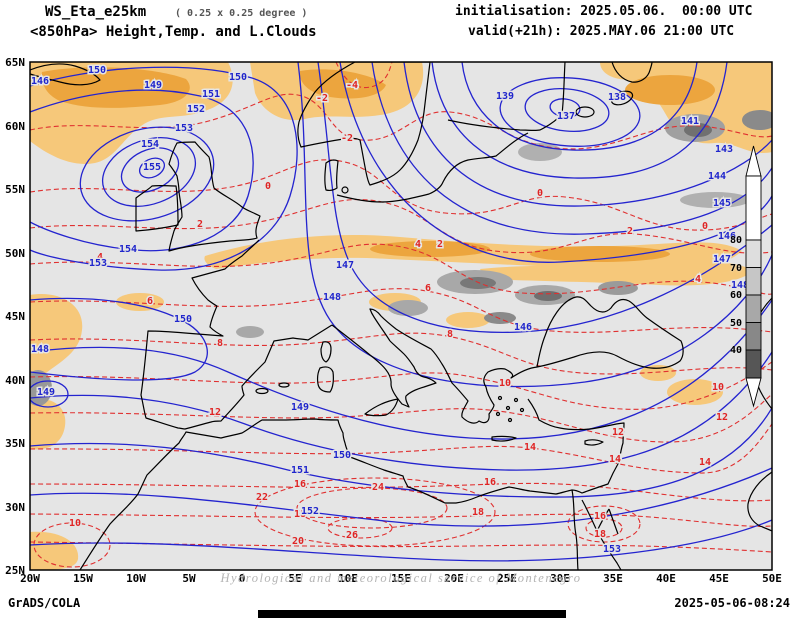  Describe the element at coordinates (348, 578) in the screenshot. I see `lon-tick-label: 10E` at that location.